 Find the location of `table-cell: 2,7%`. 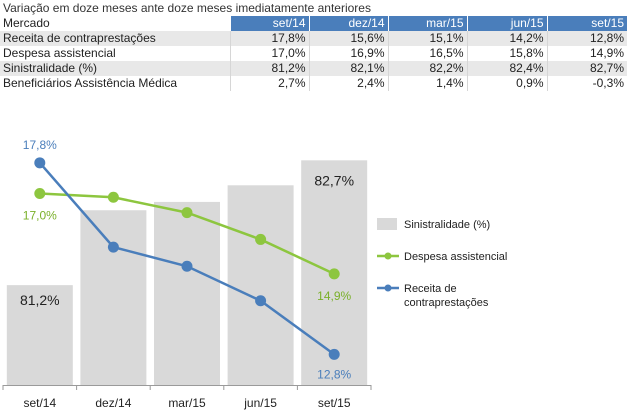

table-cell: 2,7% is located at coordinates (269, 83).